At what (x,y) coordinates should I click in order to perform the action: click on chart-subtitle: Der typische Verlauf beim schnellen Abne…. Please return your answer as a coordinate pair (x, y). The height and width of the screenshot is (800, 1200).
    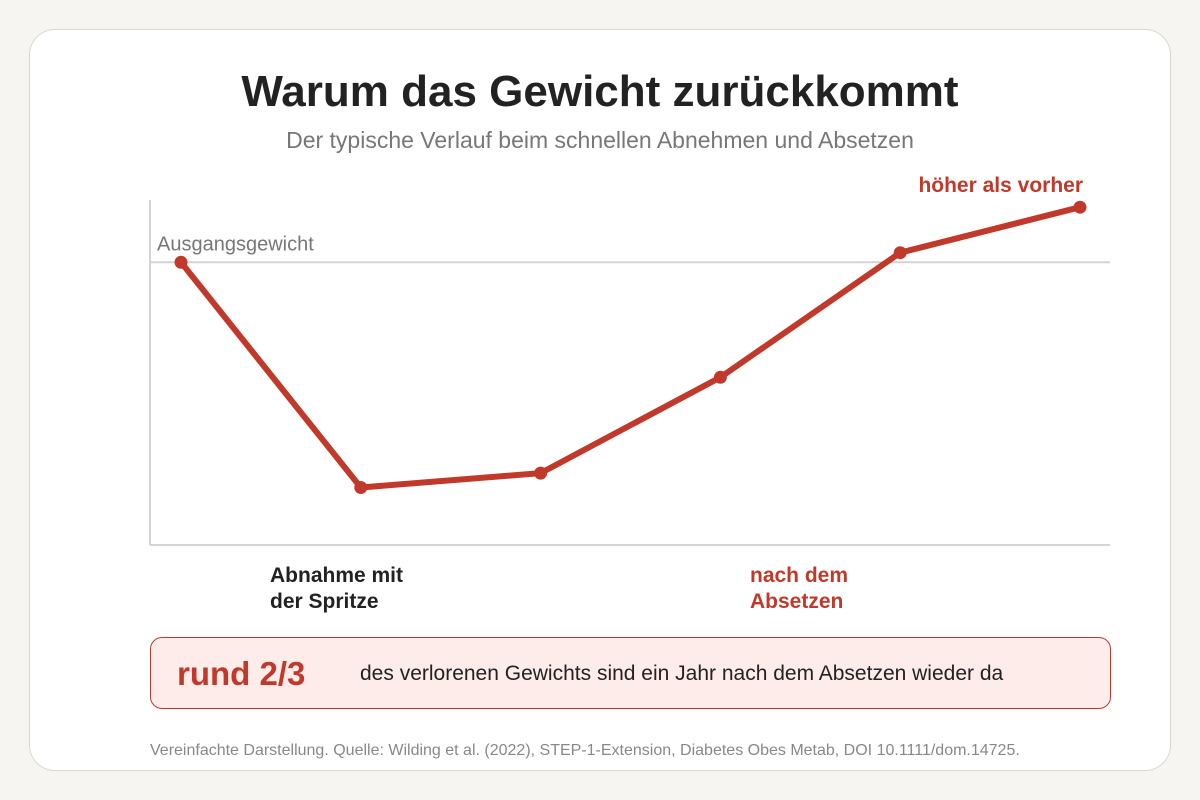
    Looking at the image, I should click on (600, 140).